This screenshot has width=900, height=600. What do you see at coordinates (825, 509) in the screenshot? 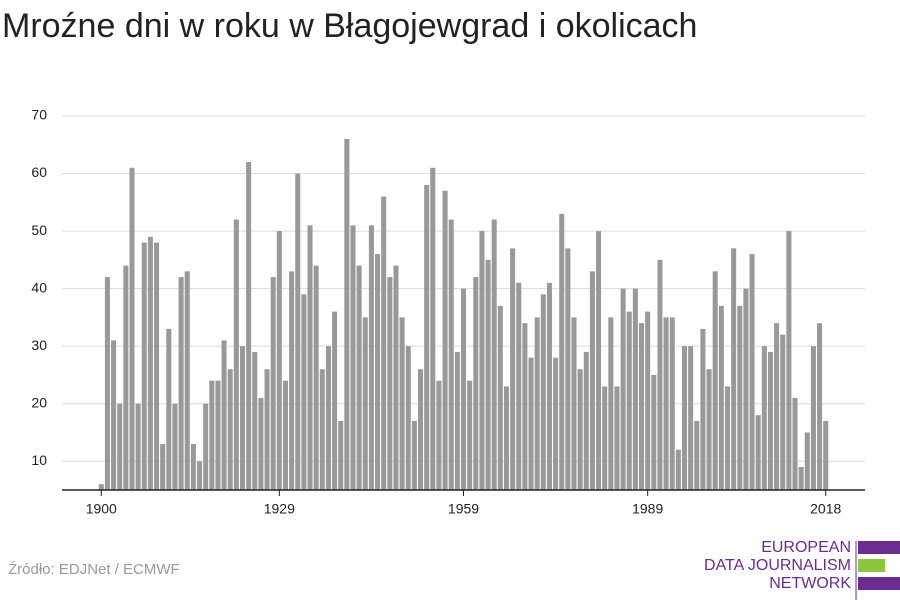
I see `x-tick-label: 2018` at bounding box center [825, 509].